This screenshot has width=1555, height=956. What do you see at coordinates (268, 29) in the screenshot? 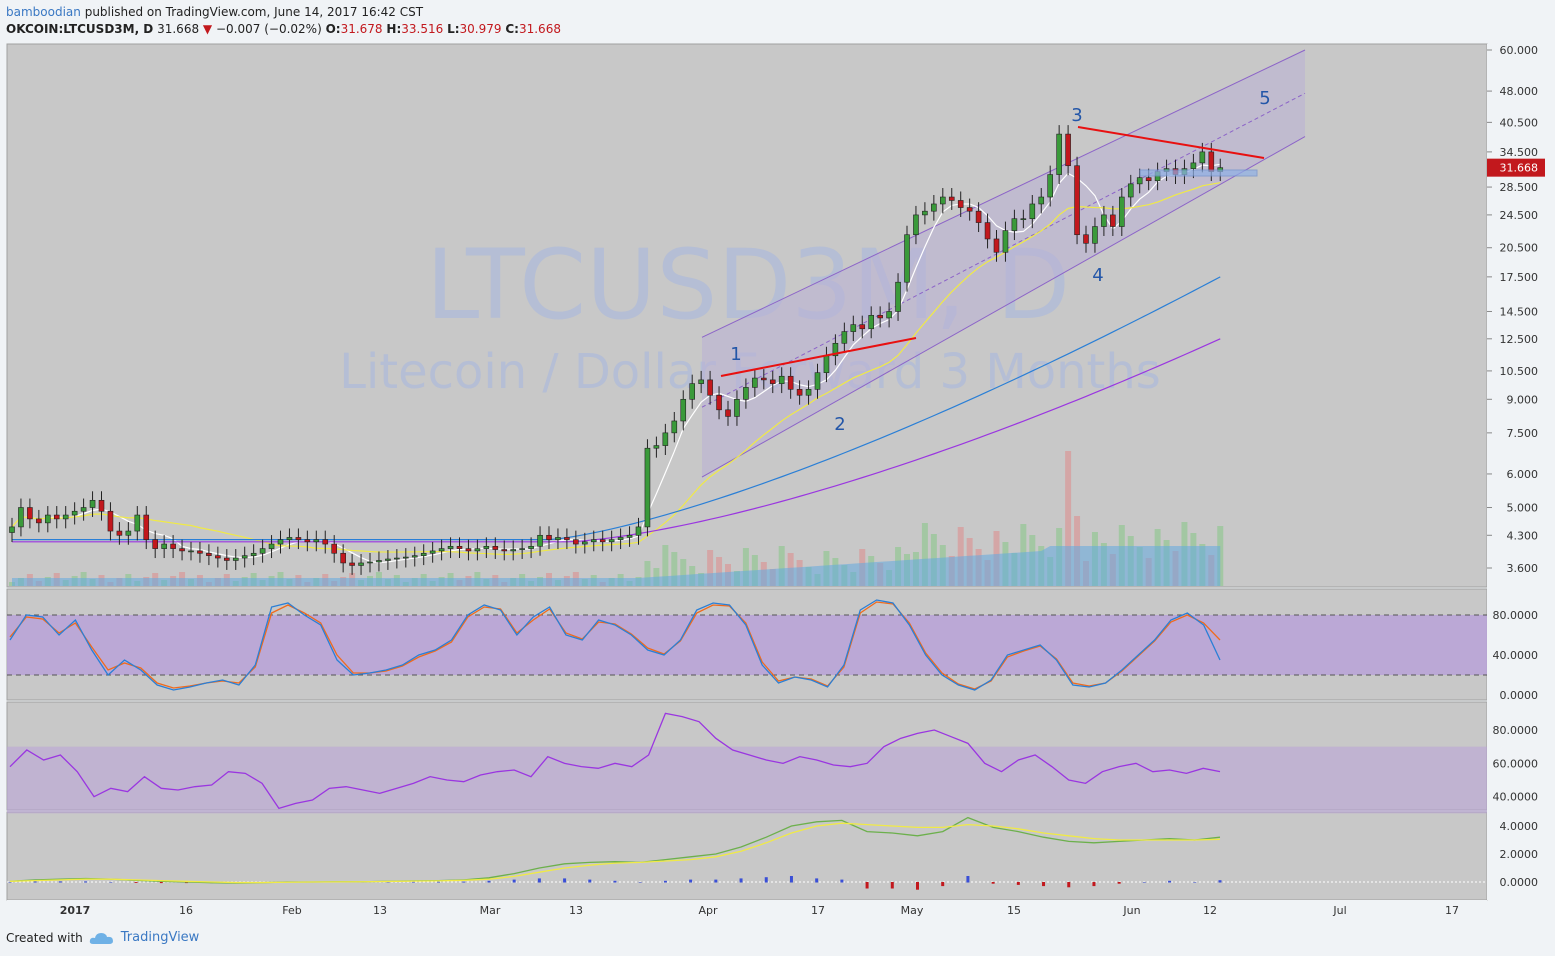
I see `price-change: −0.007 (−0.02%)` at bounding box center [268, 29].